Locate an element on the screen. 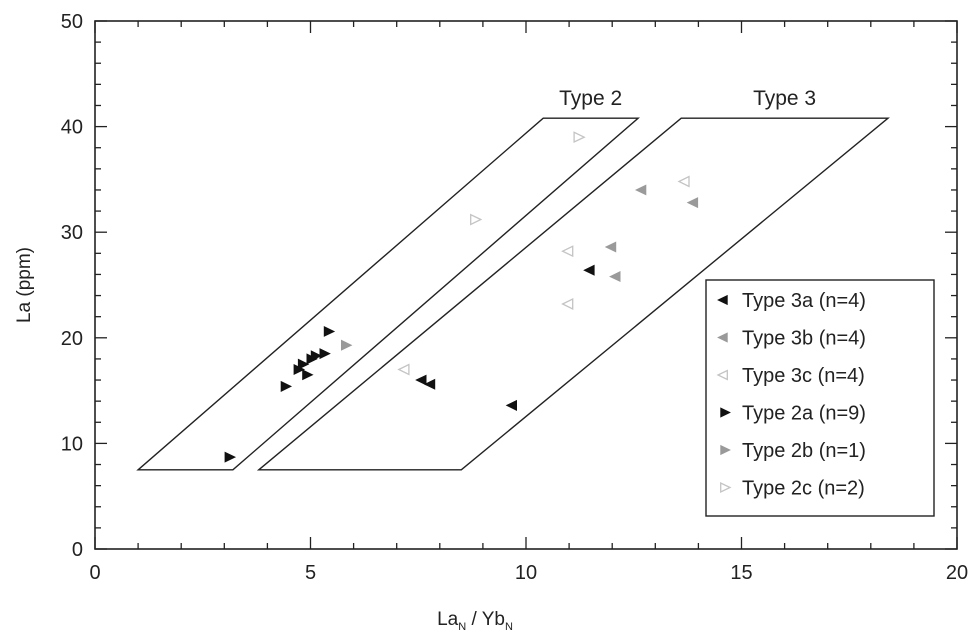  x-tick-label: 20 is located at coordinates (957, 573).